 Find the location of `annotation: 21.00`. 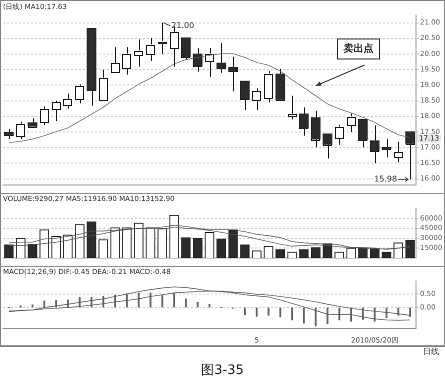

annotation: 21.00 is located at coordinates (182, 25).